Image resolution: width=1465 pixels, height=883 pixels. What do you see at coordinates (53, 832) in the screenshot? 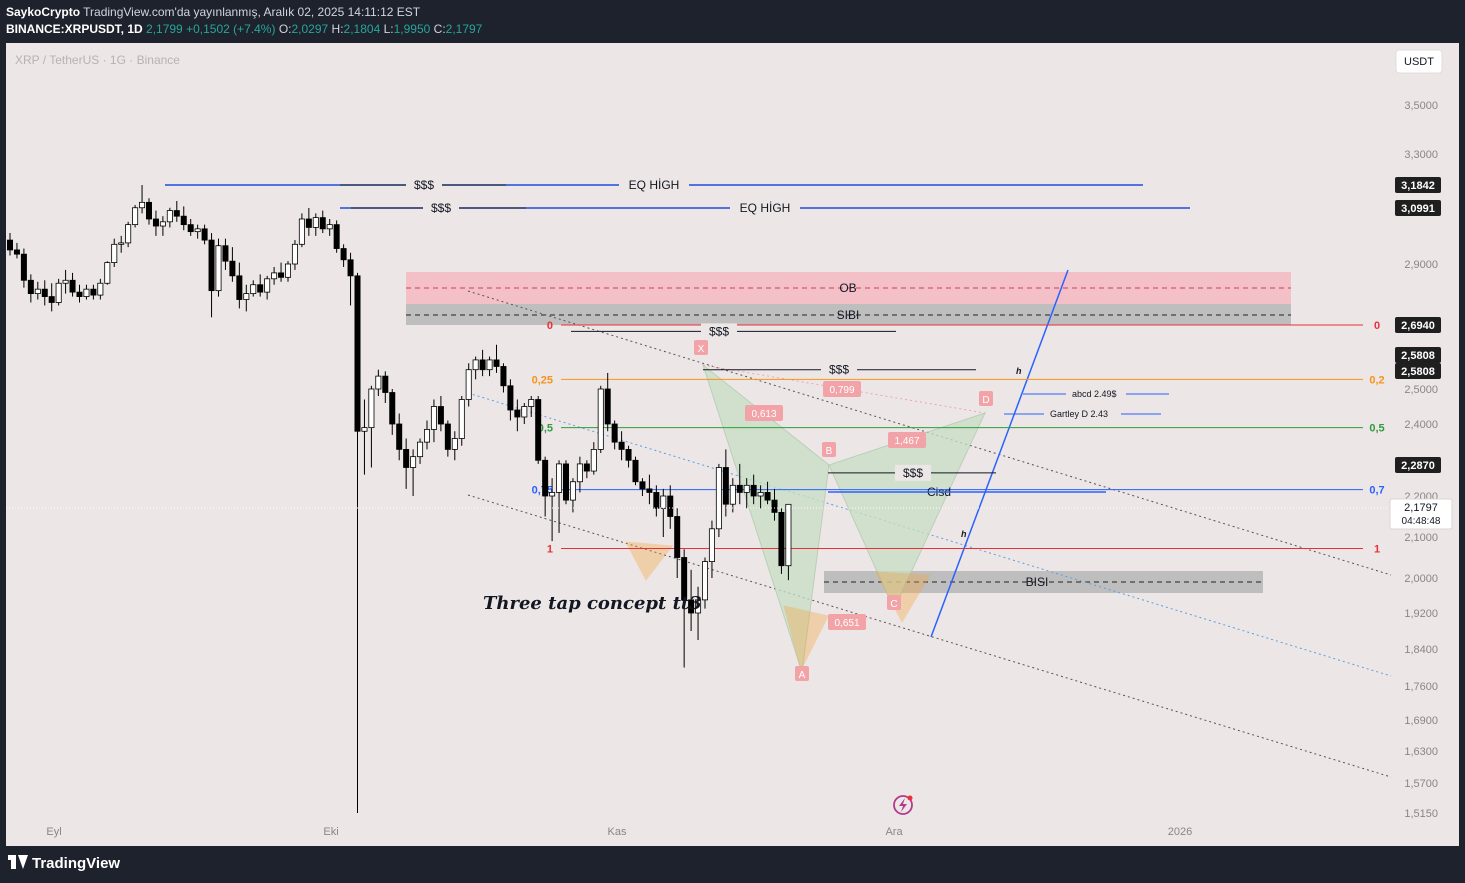
I see `x-tick-label: Eyl` at bounding box center [53, 832].